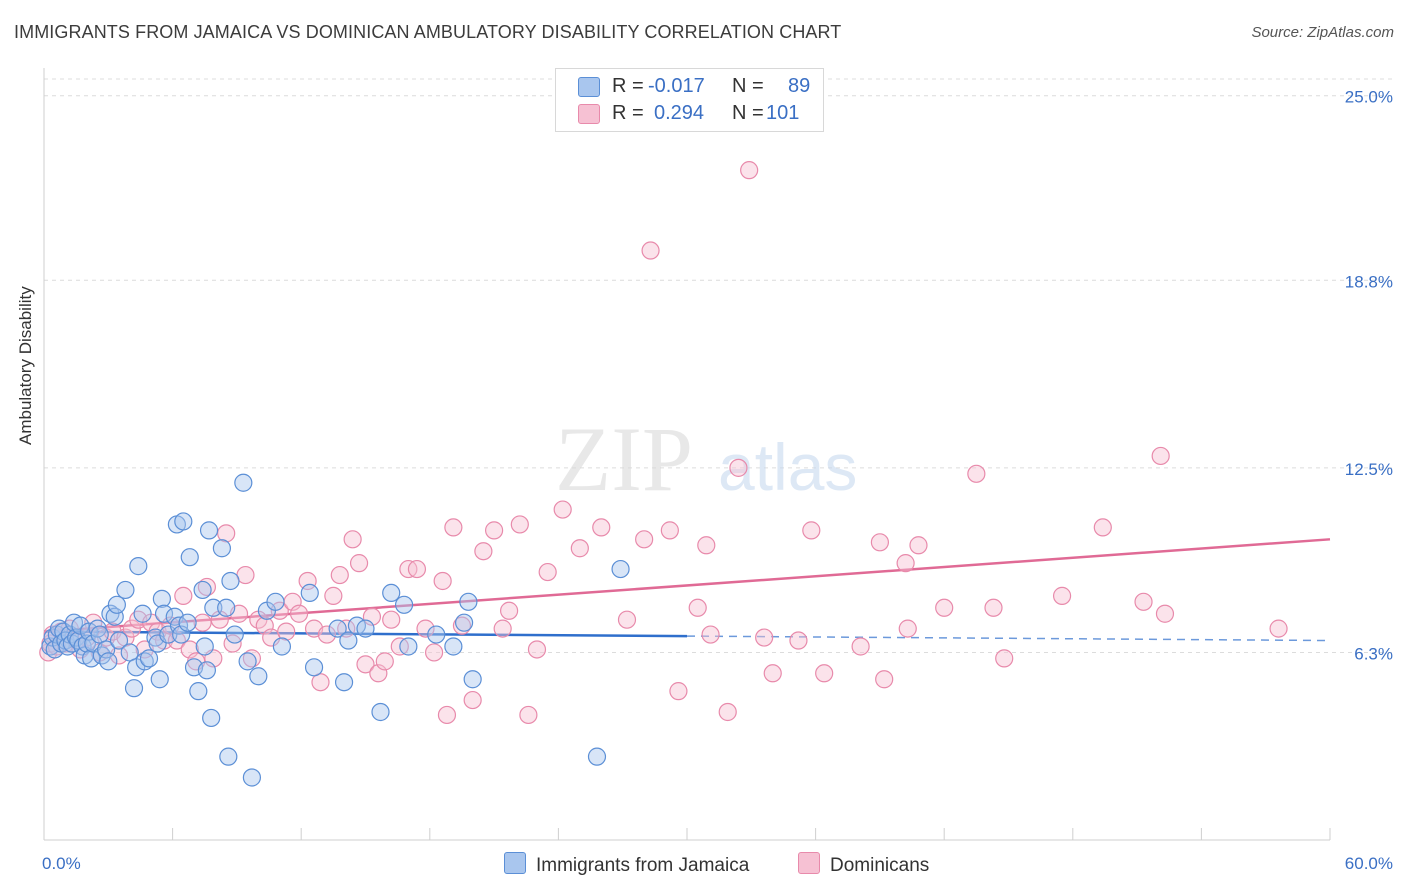 The image size is (1406, 892). Describe the element at coordinates (687, 585) in the screenshot. I see `dominican-trend-line` at that location.